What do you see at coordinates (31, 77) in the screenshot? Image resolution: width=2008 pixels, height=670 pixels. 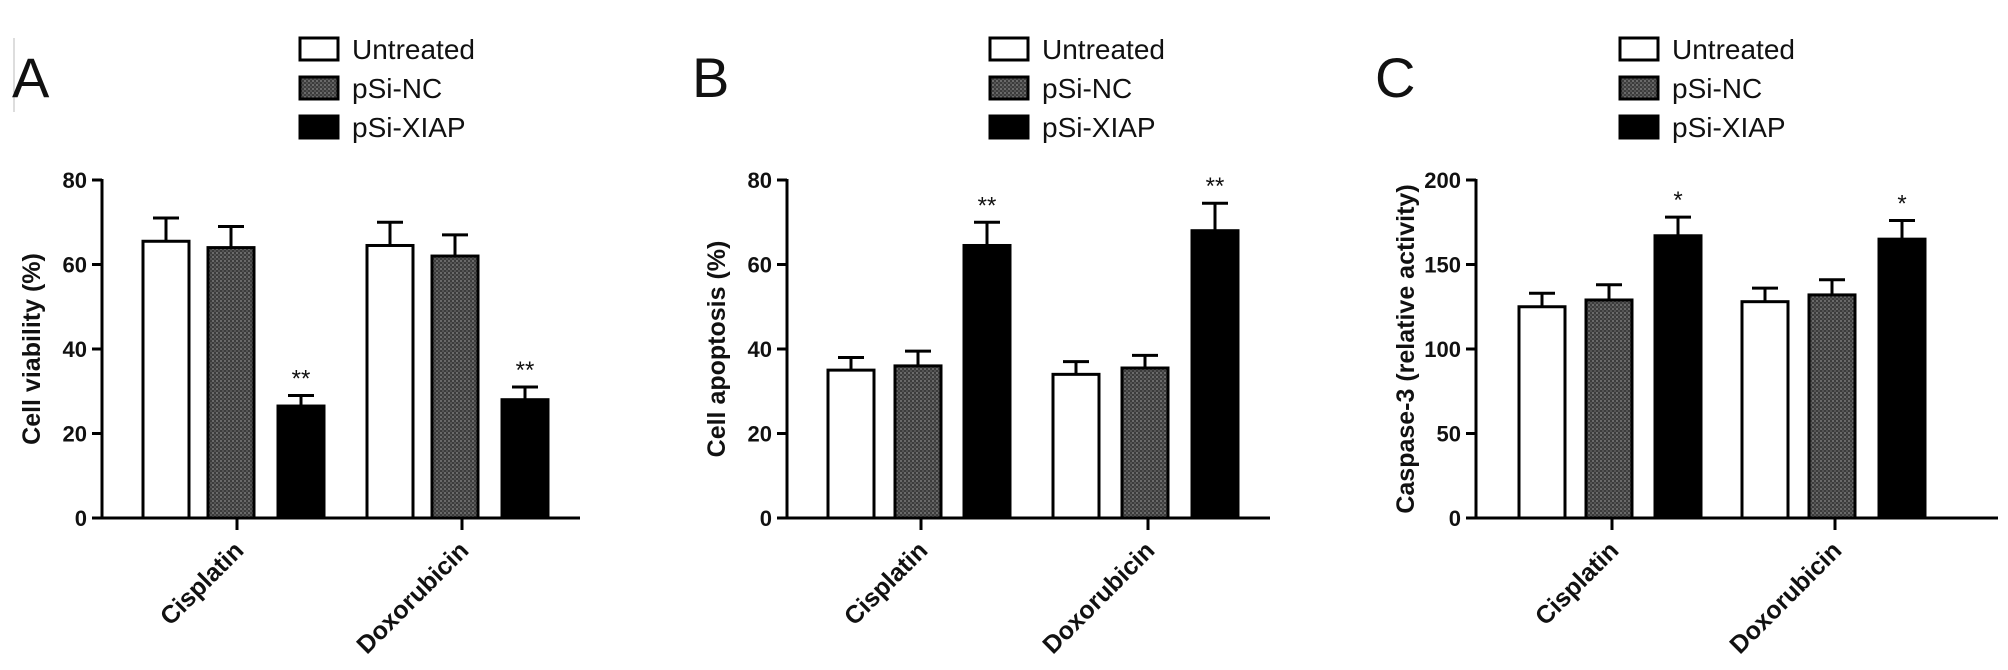 I see `panel-letter: A` at bounding box center [31, 77].